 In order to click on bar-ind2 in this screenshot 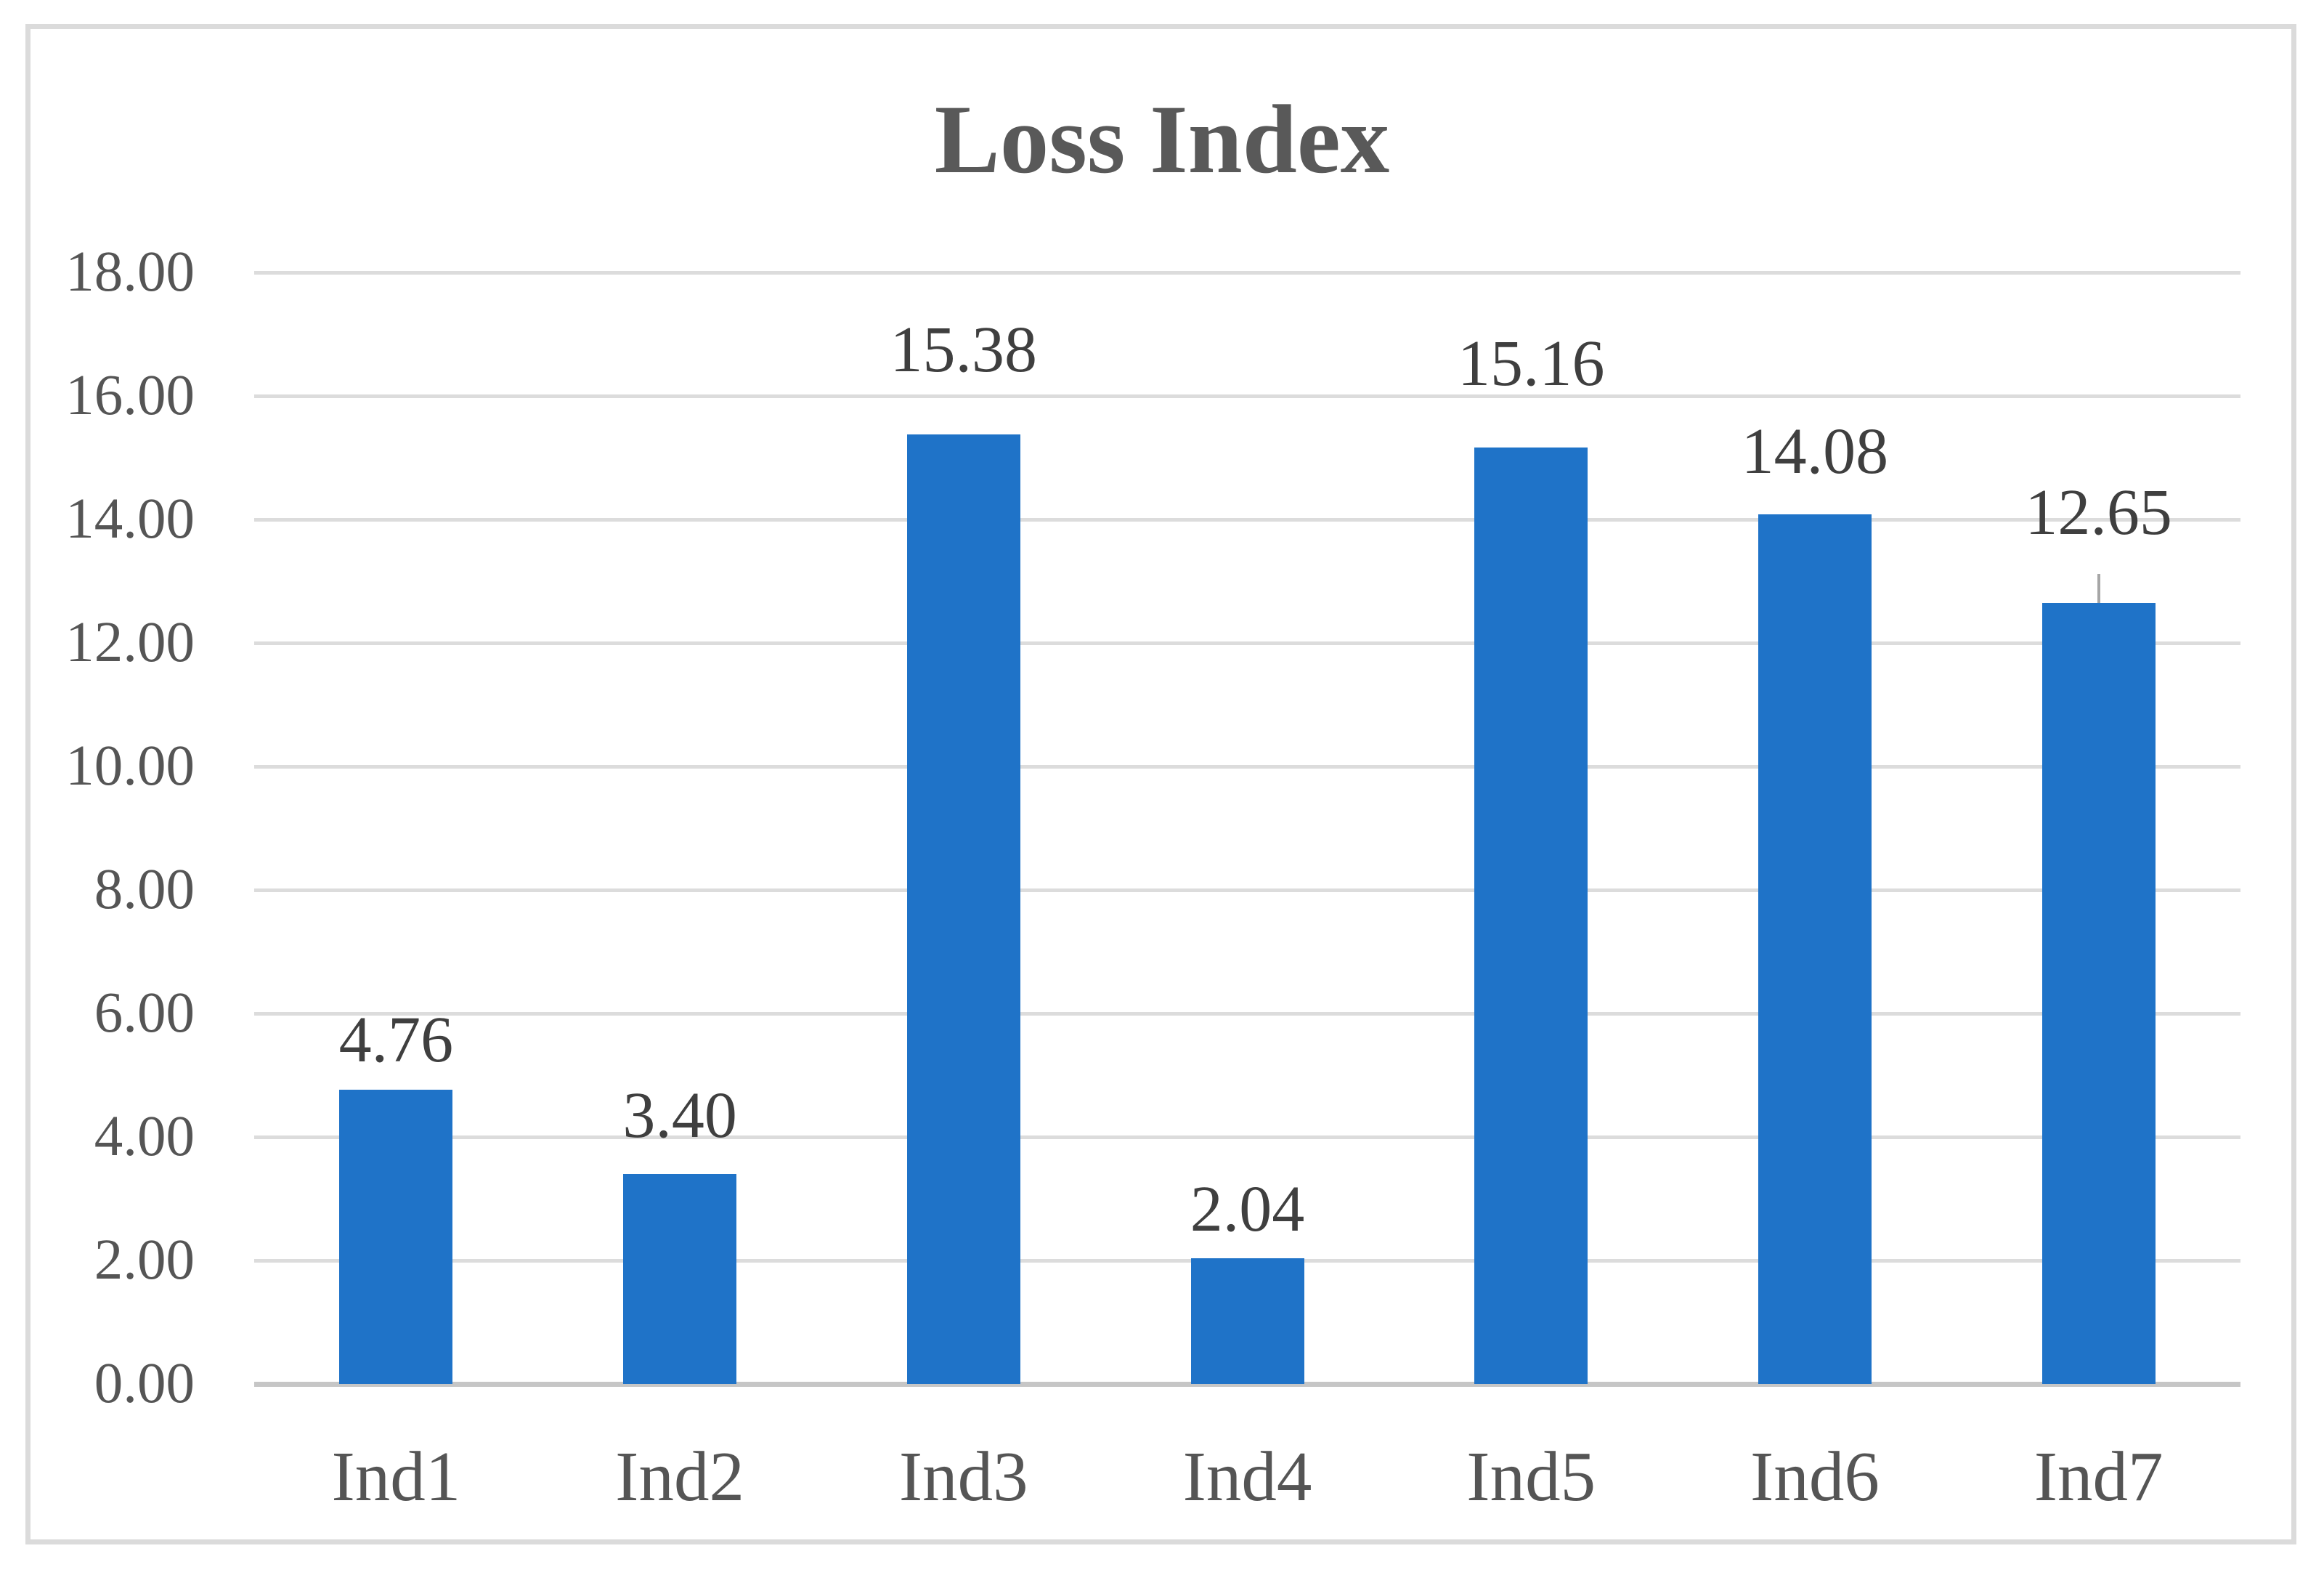, I will do `click(680, 1279)`.